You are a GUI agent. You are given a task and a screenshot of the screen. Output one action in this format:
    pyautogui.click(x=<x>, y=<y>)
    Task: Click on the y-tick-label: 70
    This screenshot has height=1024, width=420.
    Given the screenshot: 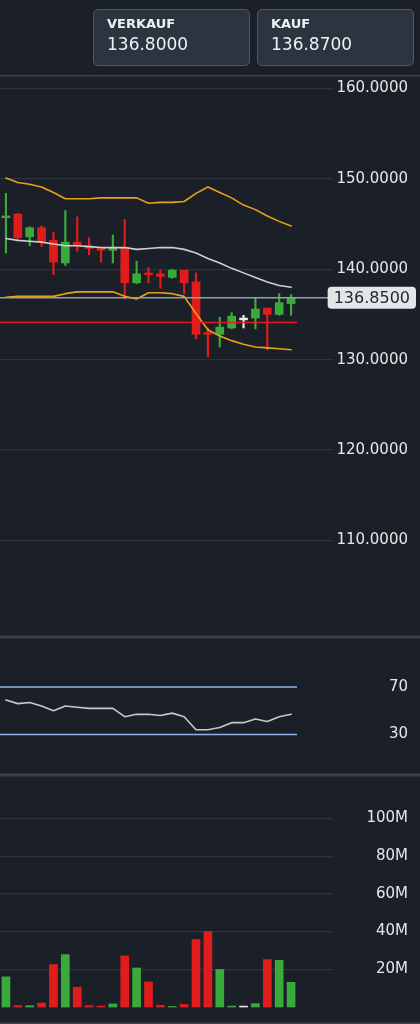 What is the action you would take?
    pyautogui.click(x=398, y=685)
    